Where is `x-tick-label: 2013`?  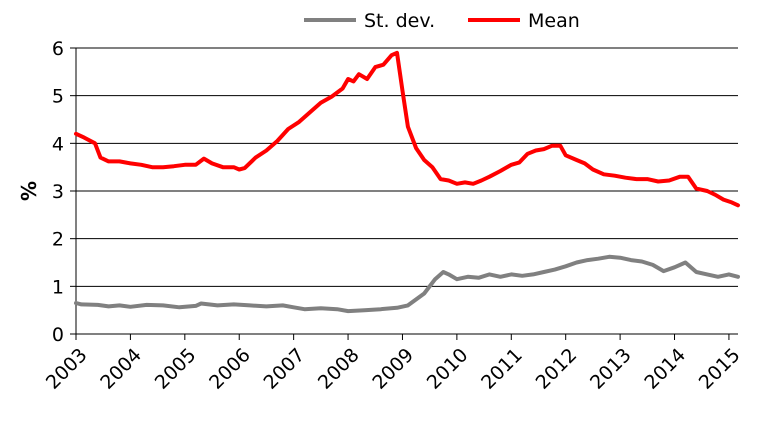
x-tick-label: 2013 is located at coordinates (611, 369).